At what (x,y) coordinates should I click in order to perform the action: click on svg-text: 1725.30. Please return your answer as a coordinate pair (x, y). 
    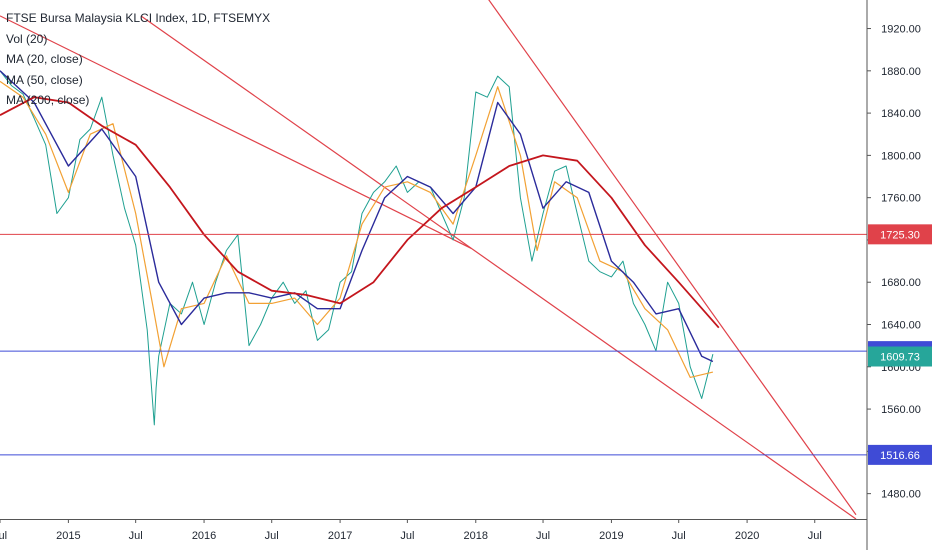
    Looking at the image, I should click on (900, 235).